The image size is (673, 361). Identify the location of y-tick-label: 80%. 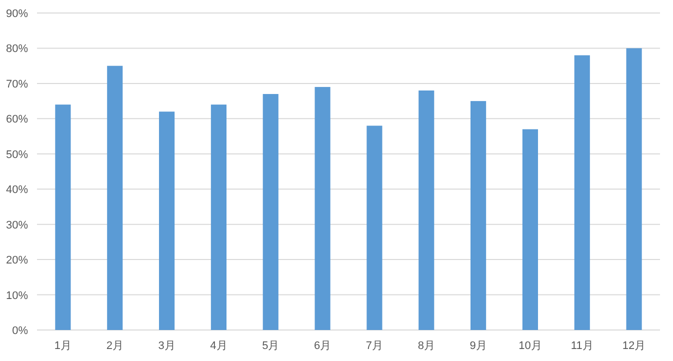
(17, 49).